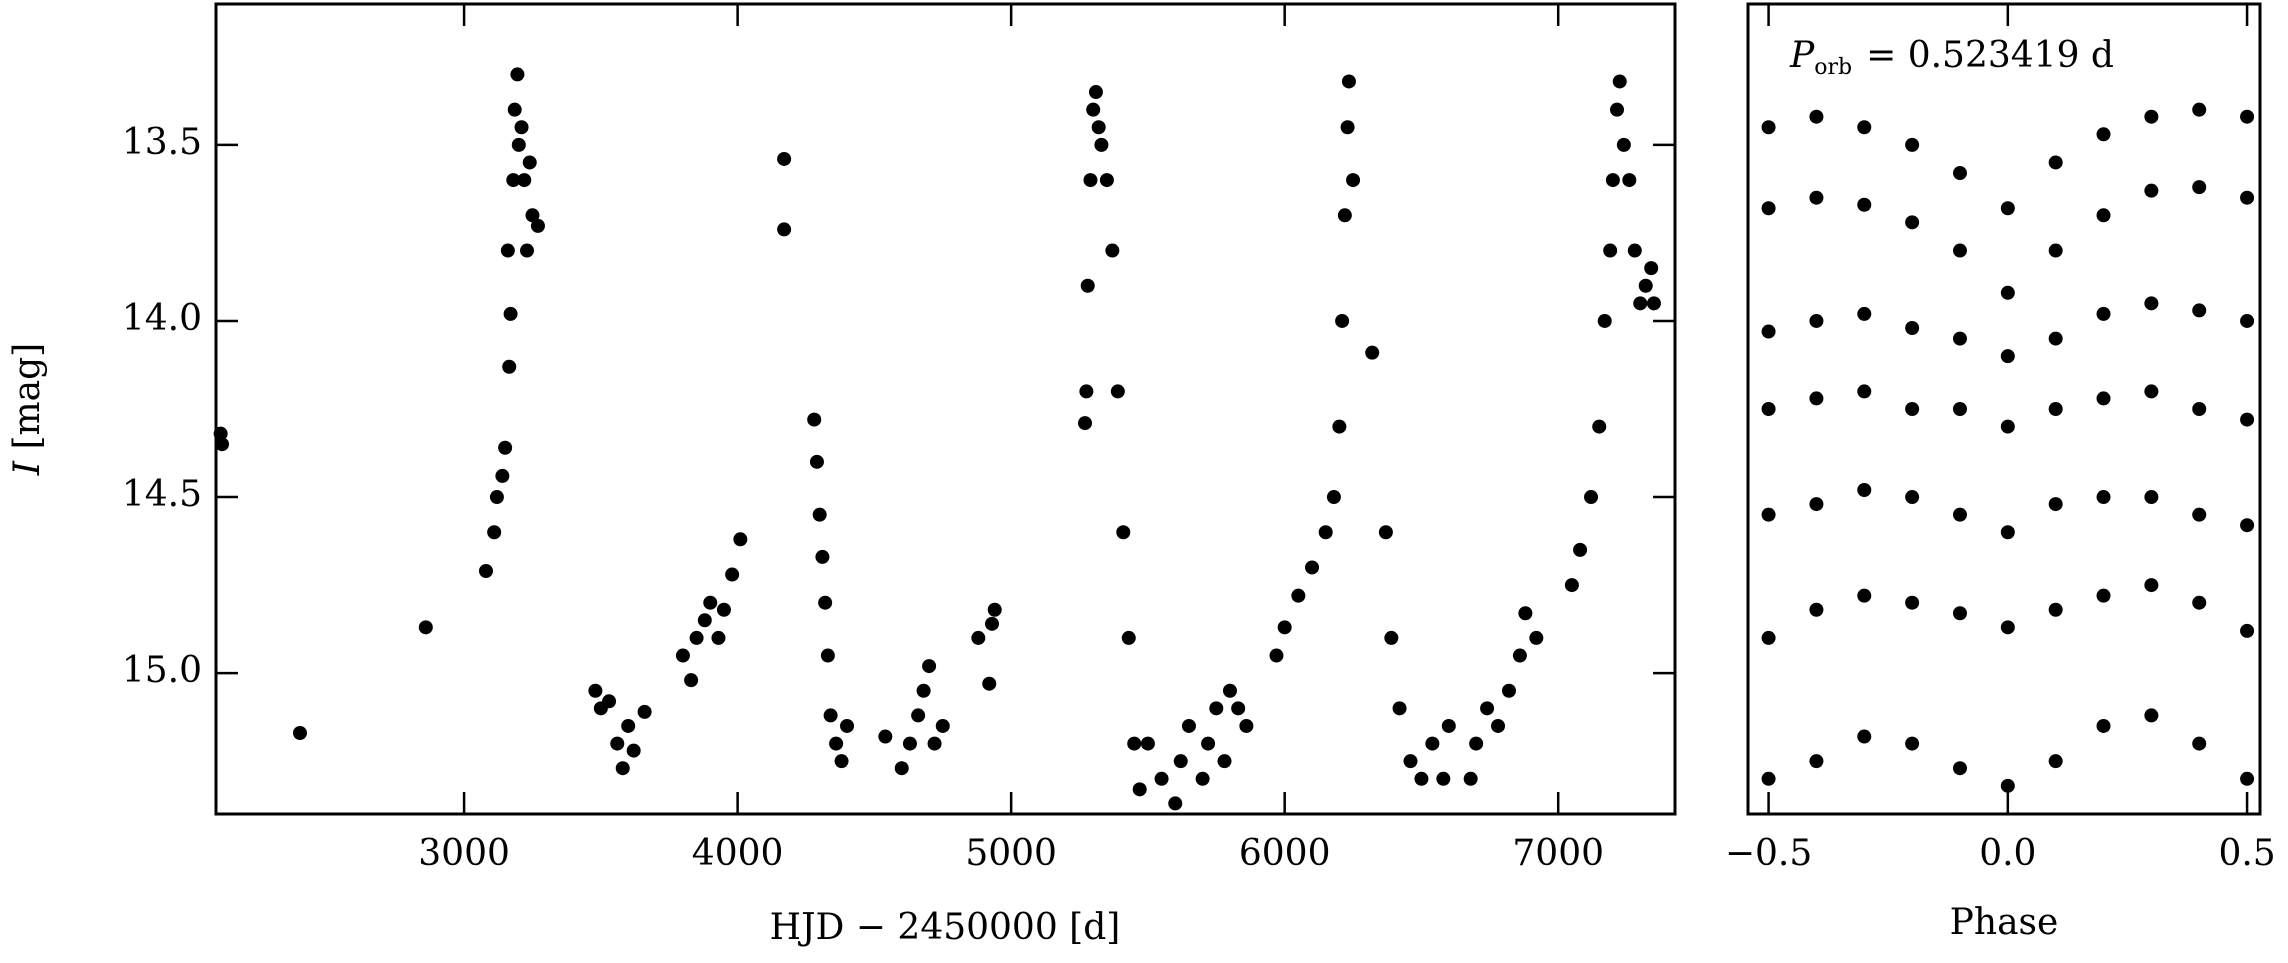 The width and height of the screenshot is (2288, 963). I want to click on y-label-symbol: I, so click(27, 468).